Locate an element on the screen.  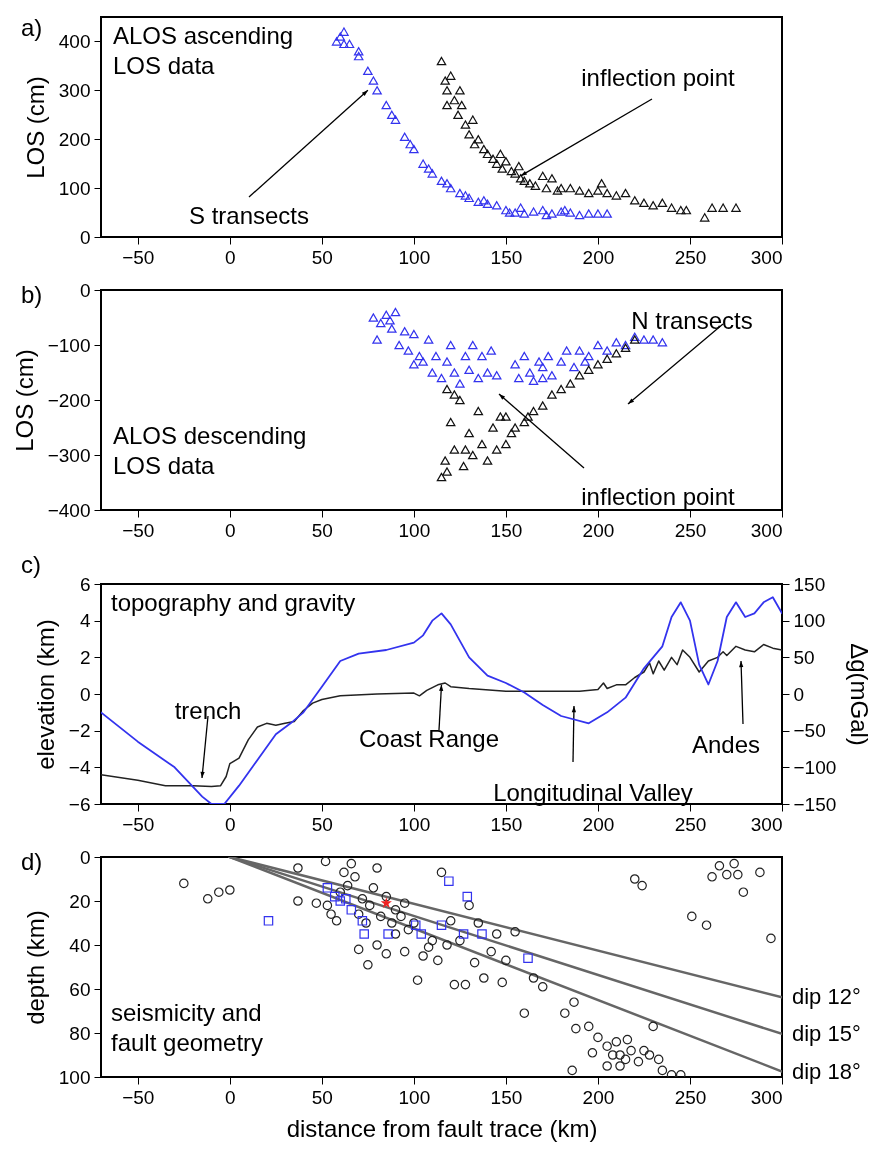
x-axis-title: distance from fault trace (km) is located at coordinates (442, 1128).